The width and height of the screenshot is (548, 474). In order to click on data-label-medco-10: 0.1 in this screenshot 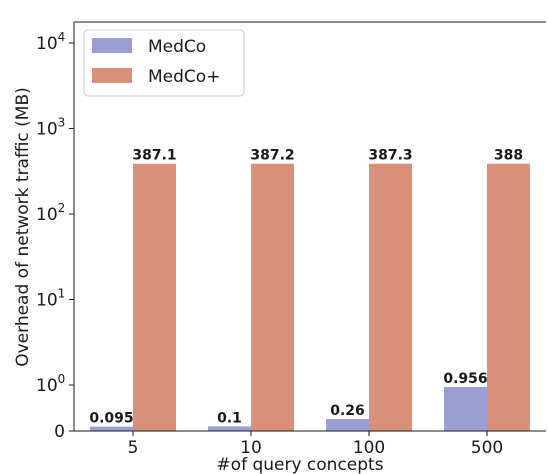, I will do `click(229, 418)`.